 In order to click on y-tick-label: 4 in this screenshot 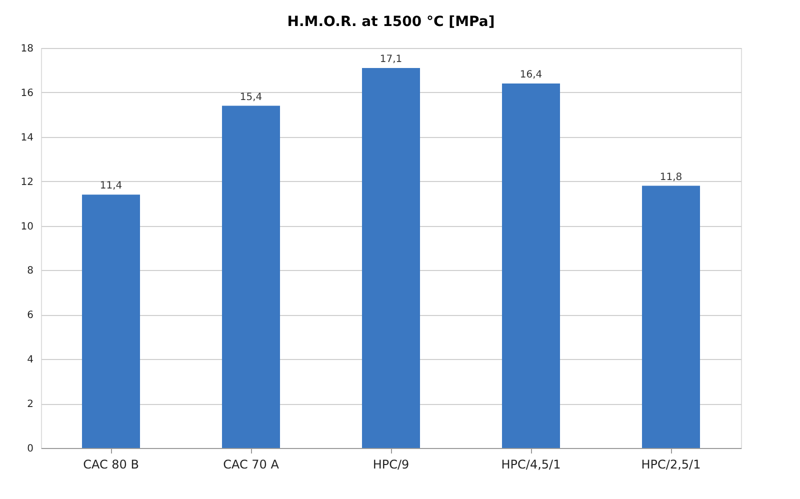, I will do `click(30, 360)`.